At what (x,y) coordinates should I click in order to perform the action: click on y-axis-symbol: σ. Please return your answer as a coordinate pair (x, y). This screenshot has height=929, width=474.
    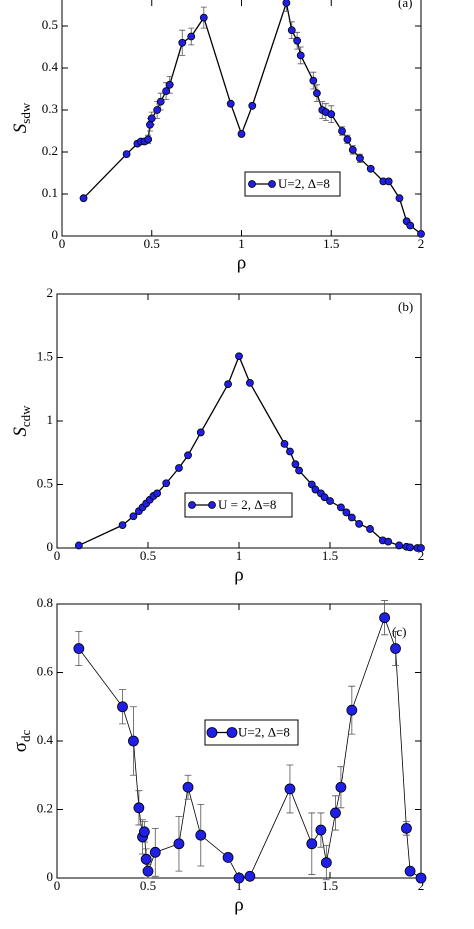
    Looking at the image, I should click on (20, 747).